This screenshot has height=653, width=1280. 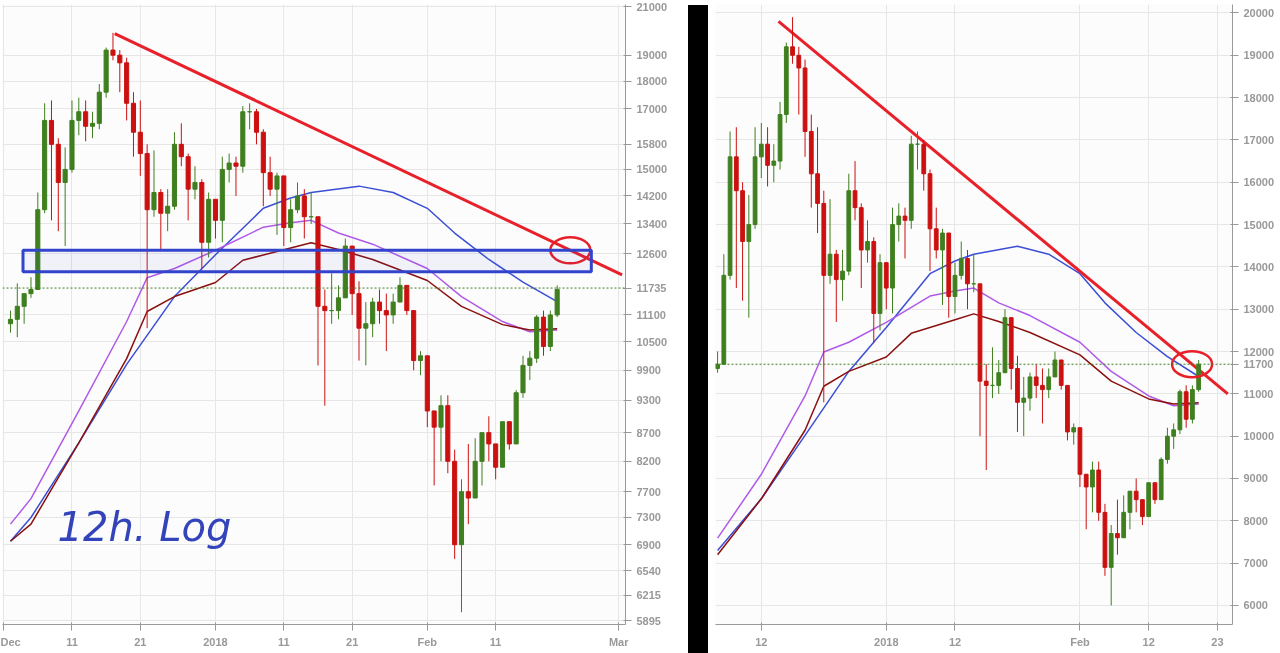 I want to click on y-tick-label: 10000, so click(x=1259, y=436).